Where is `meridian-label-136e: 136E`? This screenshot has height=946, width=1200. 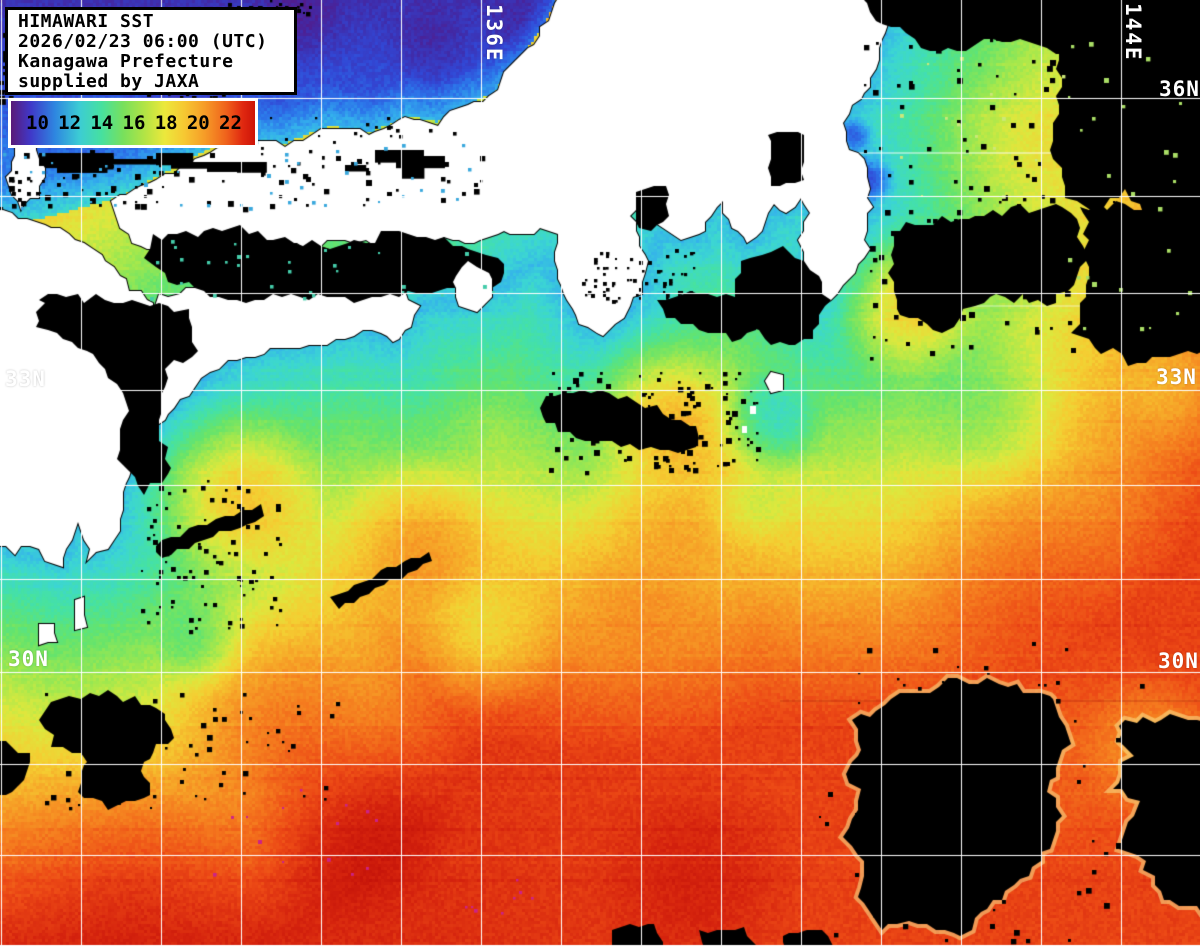 meridian-label-136e: 136E is located at coordinates (494, 33).